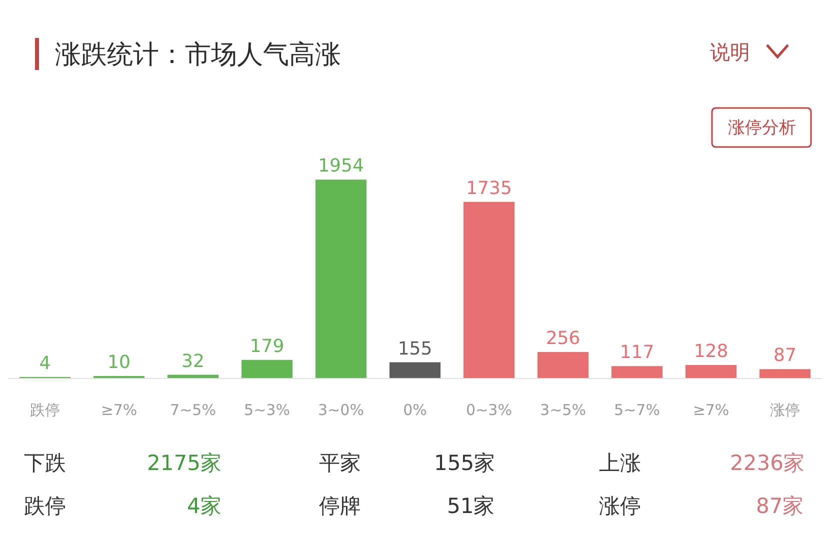 This screenshot has width=828, height=543. What do you see at coordinates (767, 463) in the screenshot?
I see `text: 2236家` at bounding box center [767, 463].